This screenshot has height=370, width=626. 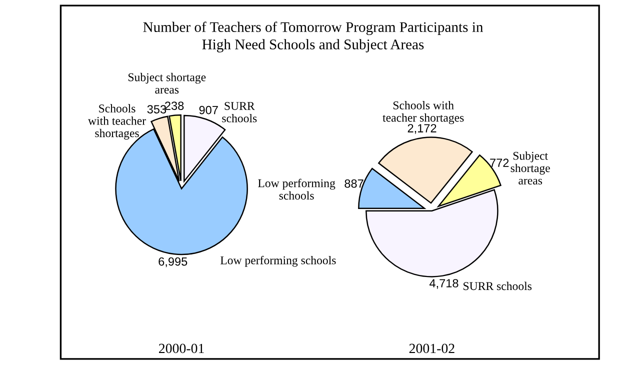 What do you see at coordinates (444, 284) in the screenshot?
I see `data-label: 4,718` at bounding box center [444, 284].